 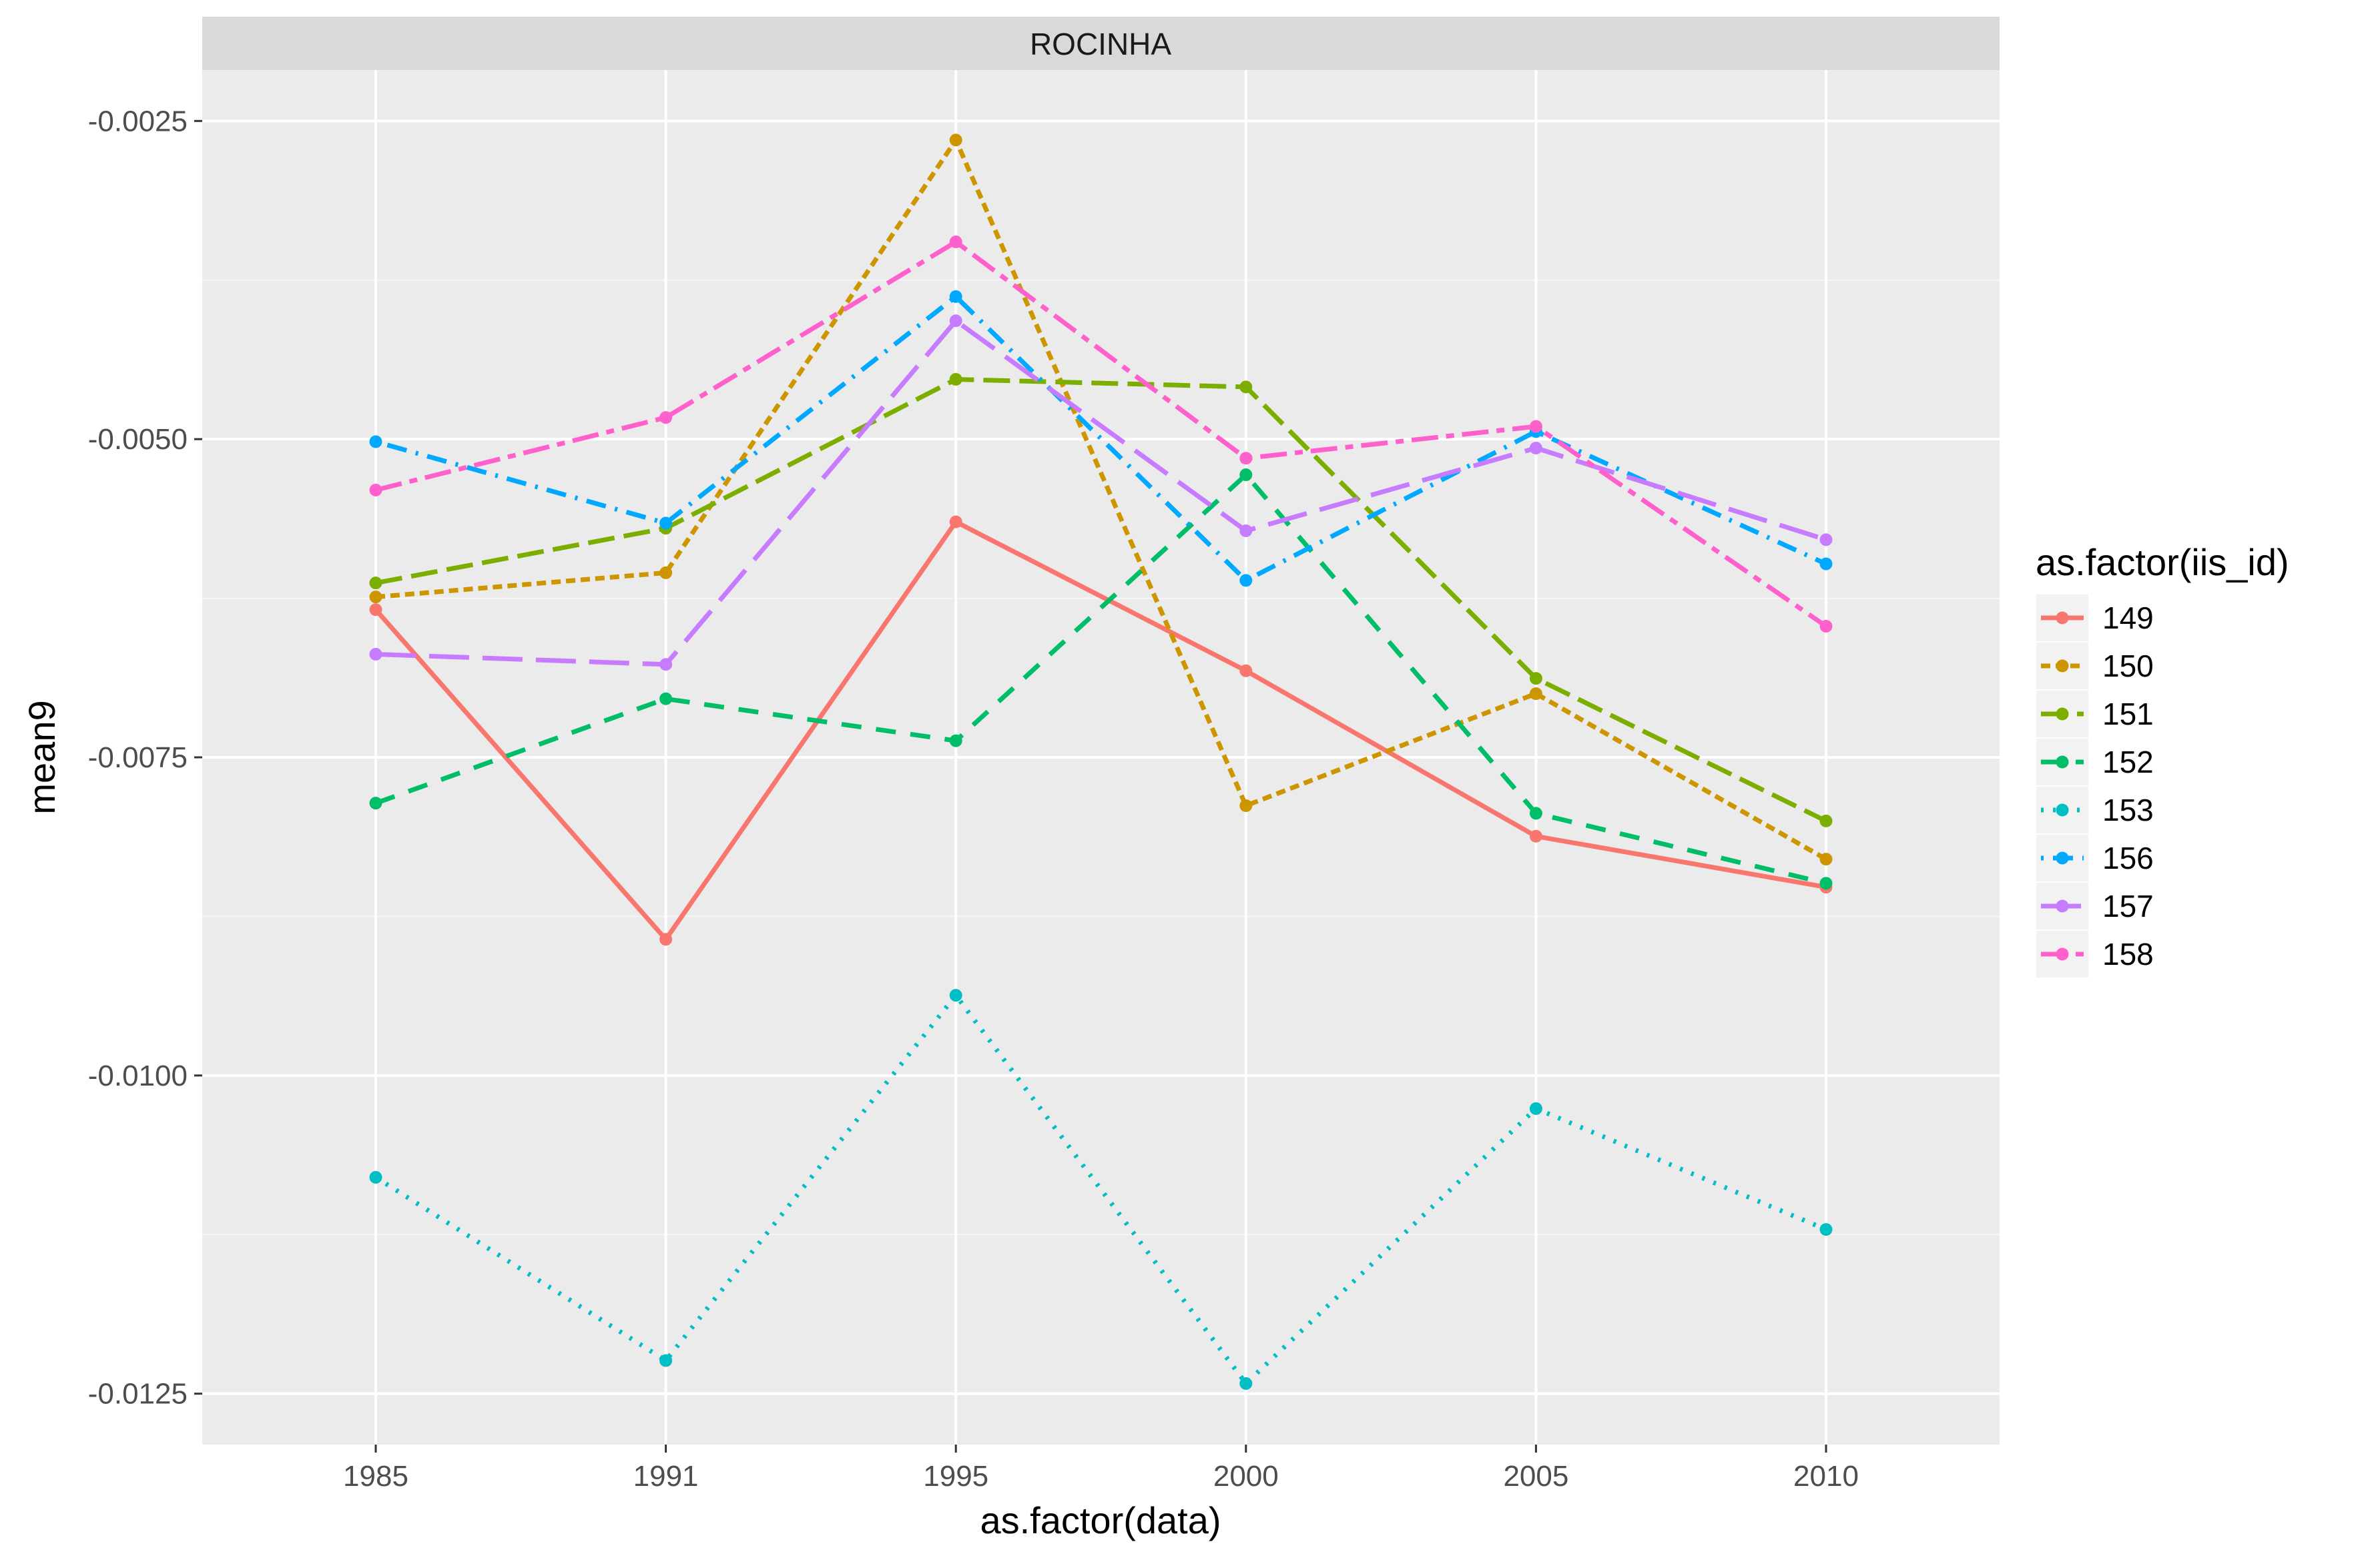 I want to click on legend-label: 157, so click(x=2128, y=906).